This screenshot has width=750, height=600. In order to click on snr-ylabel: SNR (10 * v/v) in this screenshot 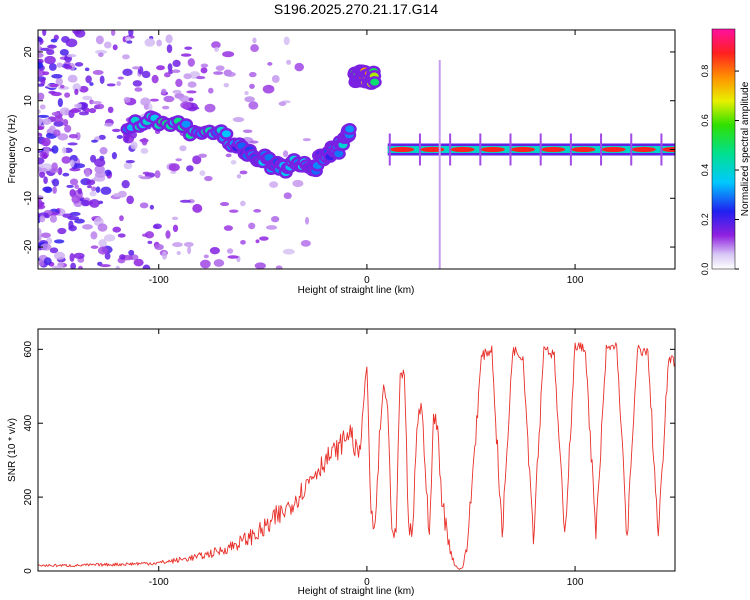, I will do `click(12, 450)`.